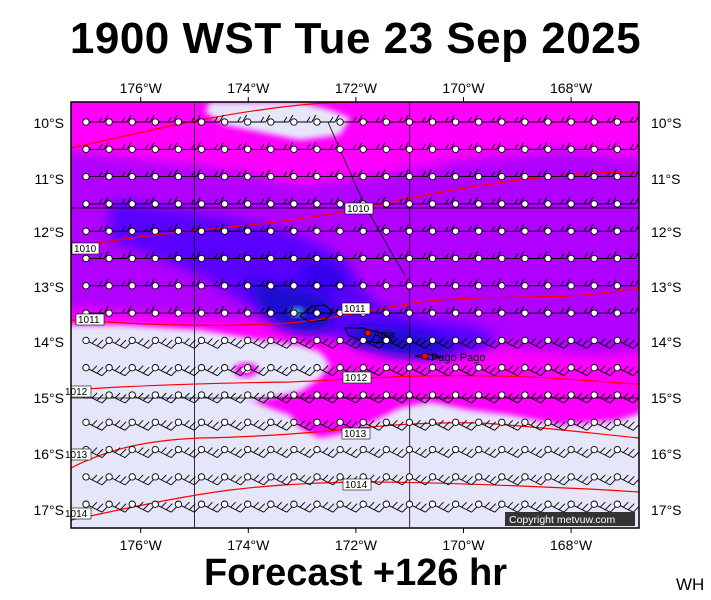 The image size is (711, 600). I want to click on lon-label: 170°W, so click(463, 545).